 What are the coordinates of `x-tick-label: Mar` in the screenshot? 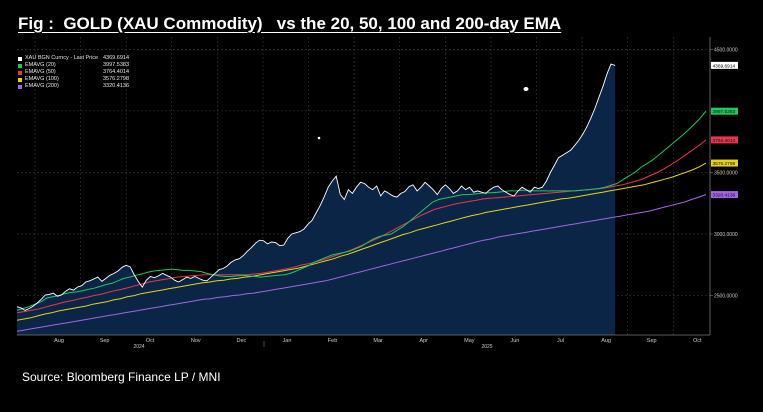 It's located at (378, 341).